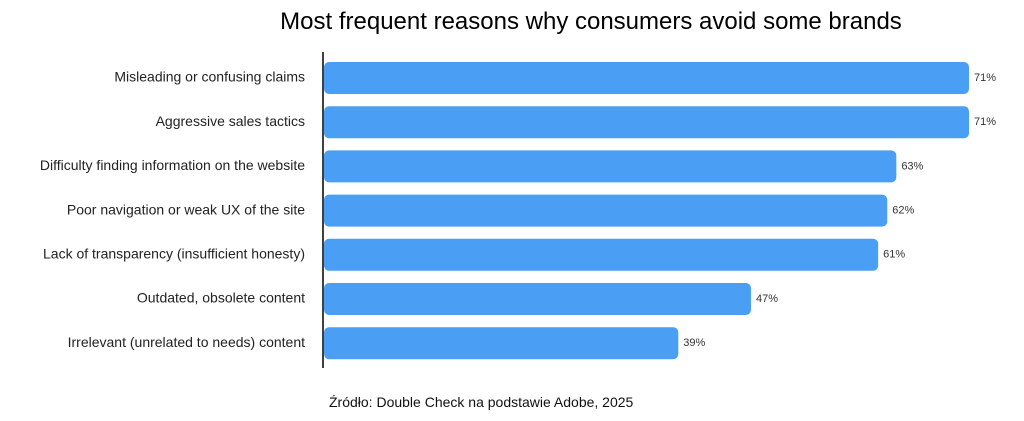 The width and height of the screenshot is (1024, 421). What do you see at coordinates (221, 298) in the screenshot?
I see `category-label: Outdated, obsolete content` at bounding box center [221, 298].